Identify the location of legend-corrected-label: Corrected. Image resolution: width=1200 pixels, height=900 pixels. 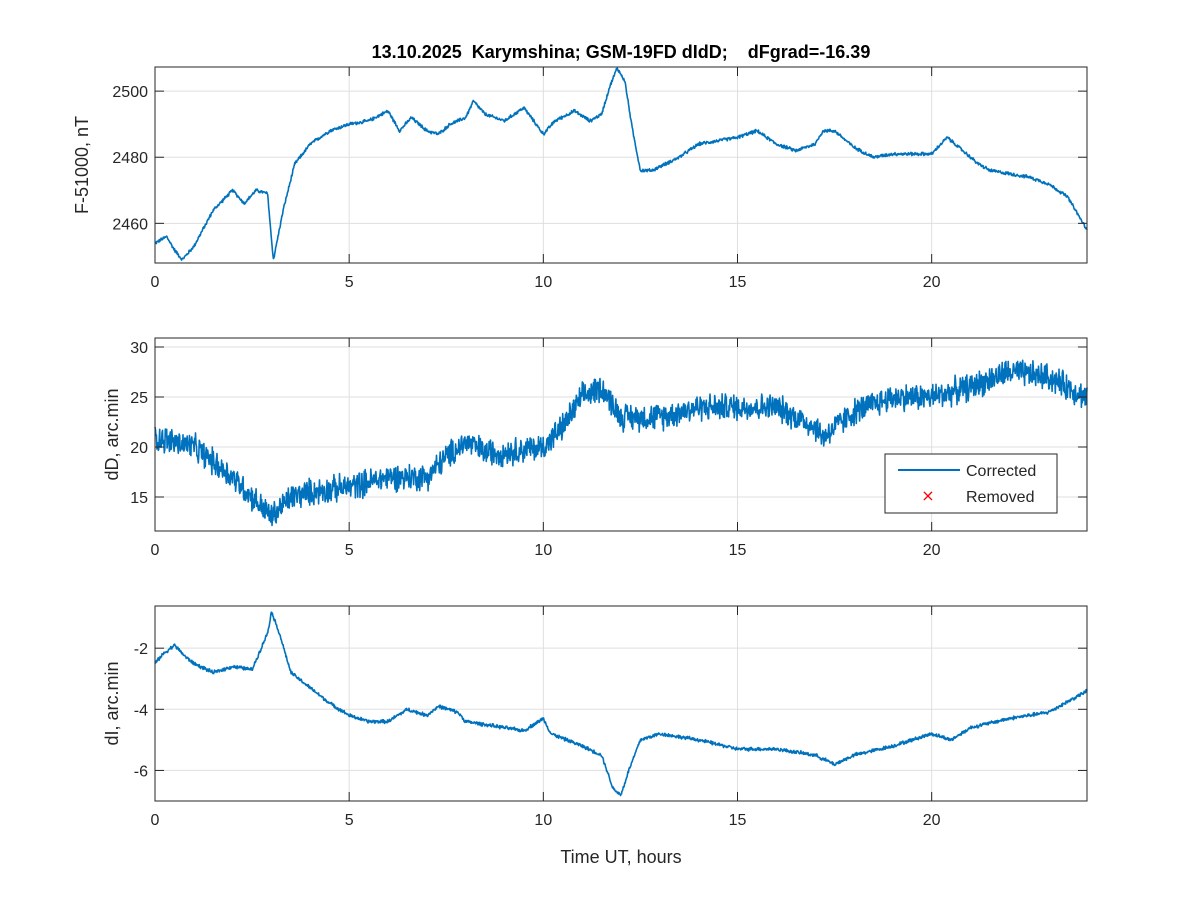
(1001, 471).